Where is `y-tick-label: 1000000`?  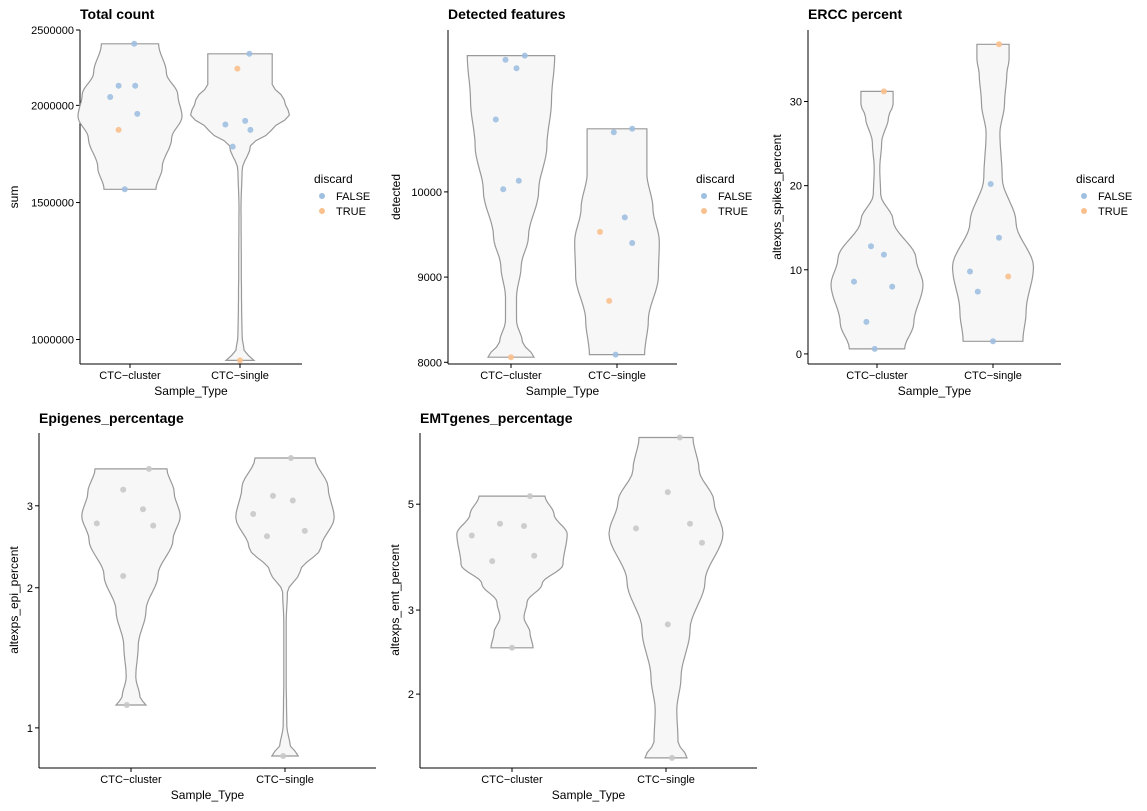 y-tick-label: 1000000 is located at coordinates (52, 340).